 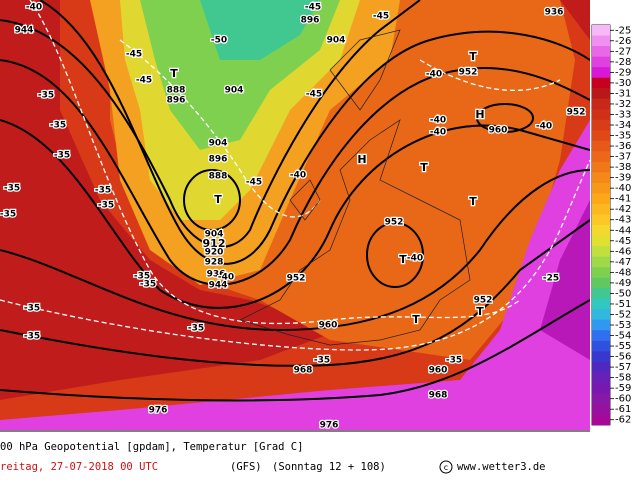 What do you see at coordinates (623, 83) in the screenshot?
I see `colorbar-label: -30` at bounding box center [623, 83].